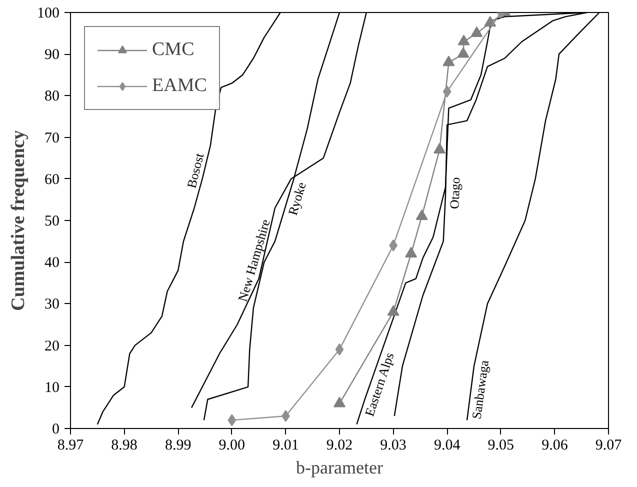 This screenshot has width=637, height=487. Describe the element at coordinates (379, 384) in the screenshot. I see `text: Eastern Alps` at that location.